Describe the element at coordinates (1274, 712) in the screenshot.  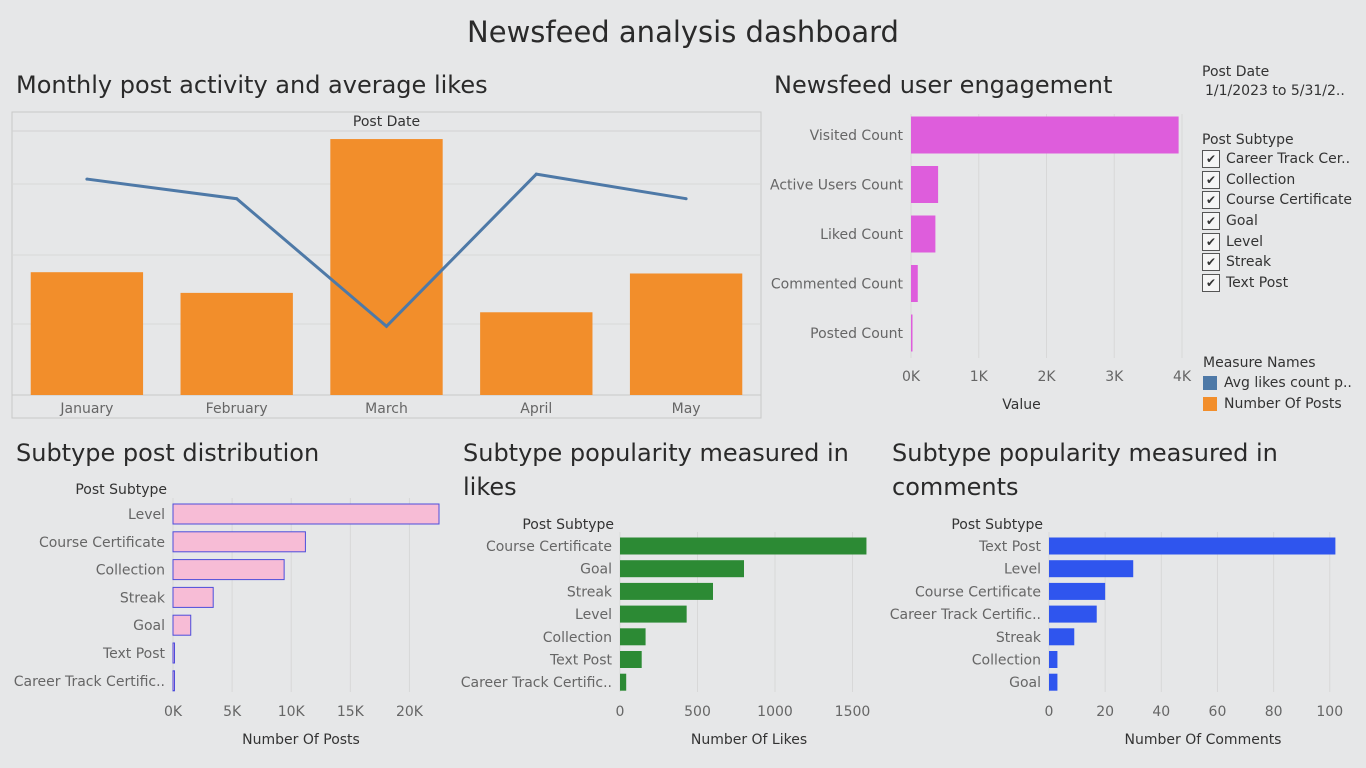
I see `x-tick-label: 80` at that location.